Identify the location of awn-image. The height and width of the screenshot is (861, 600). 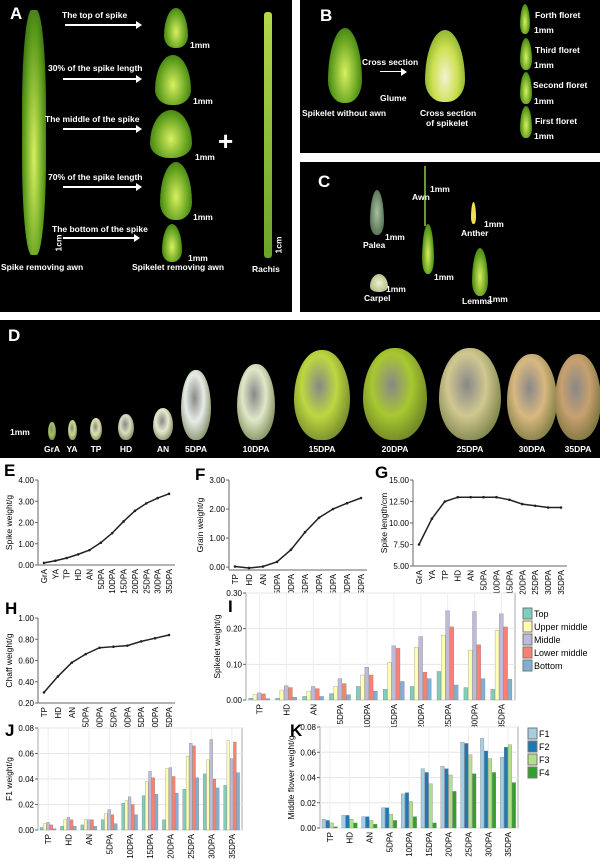
(425, 196).